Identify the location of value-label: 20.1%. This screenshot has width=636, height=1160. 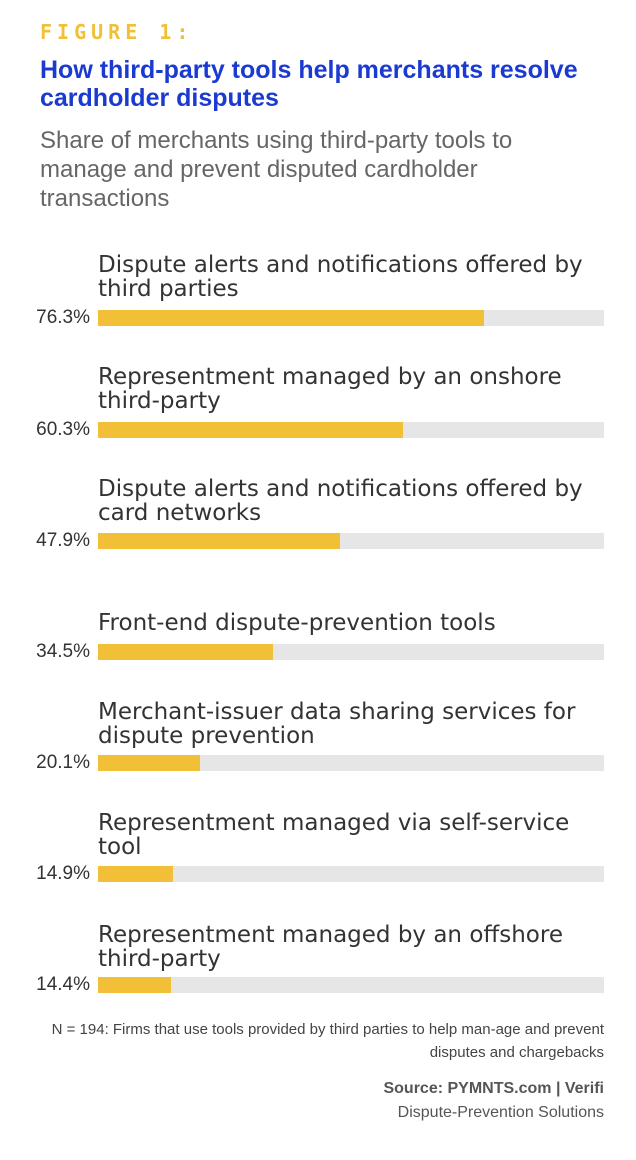
(63, 762).